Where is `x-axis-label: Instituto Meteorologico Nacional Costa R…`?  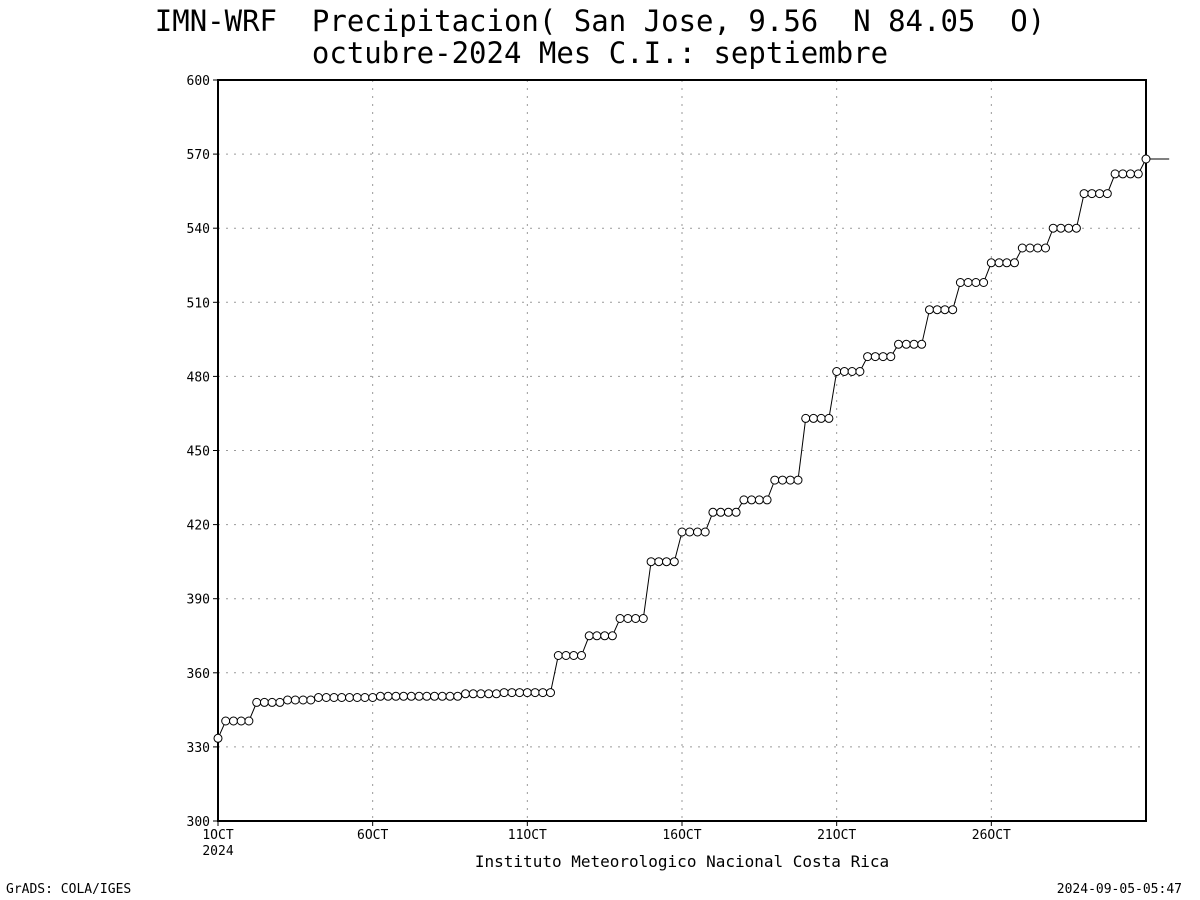 x-axis-label: Instituto Meteorologico Nacional Costa R… is located at coordinates (682, 861).